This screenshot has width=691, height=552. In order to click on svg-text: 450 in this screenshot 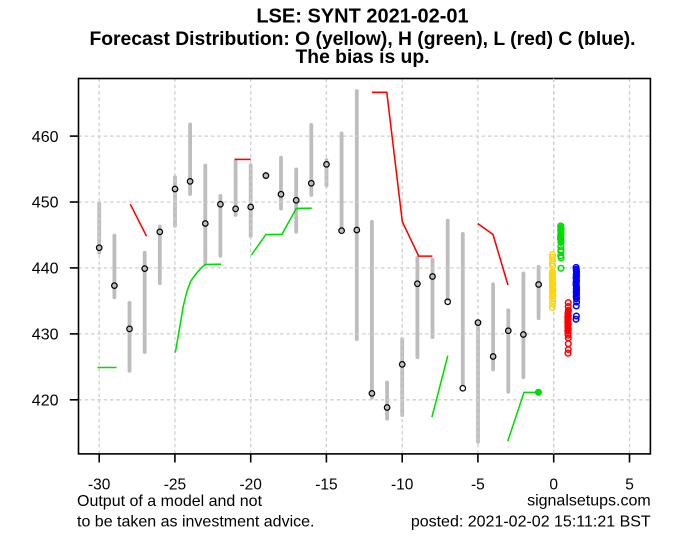, I will do `click(45, 203)`.